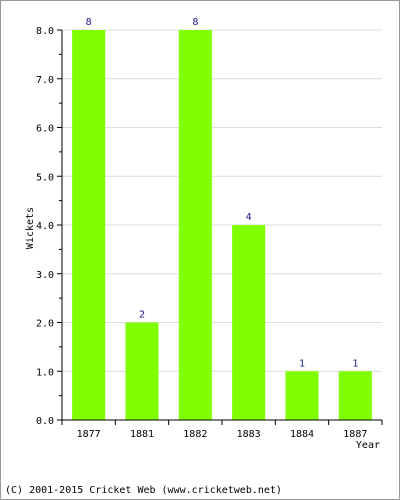  I want to click on data-label-1877: 8, so click(89, 22).